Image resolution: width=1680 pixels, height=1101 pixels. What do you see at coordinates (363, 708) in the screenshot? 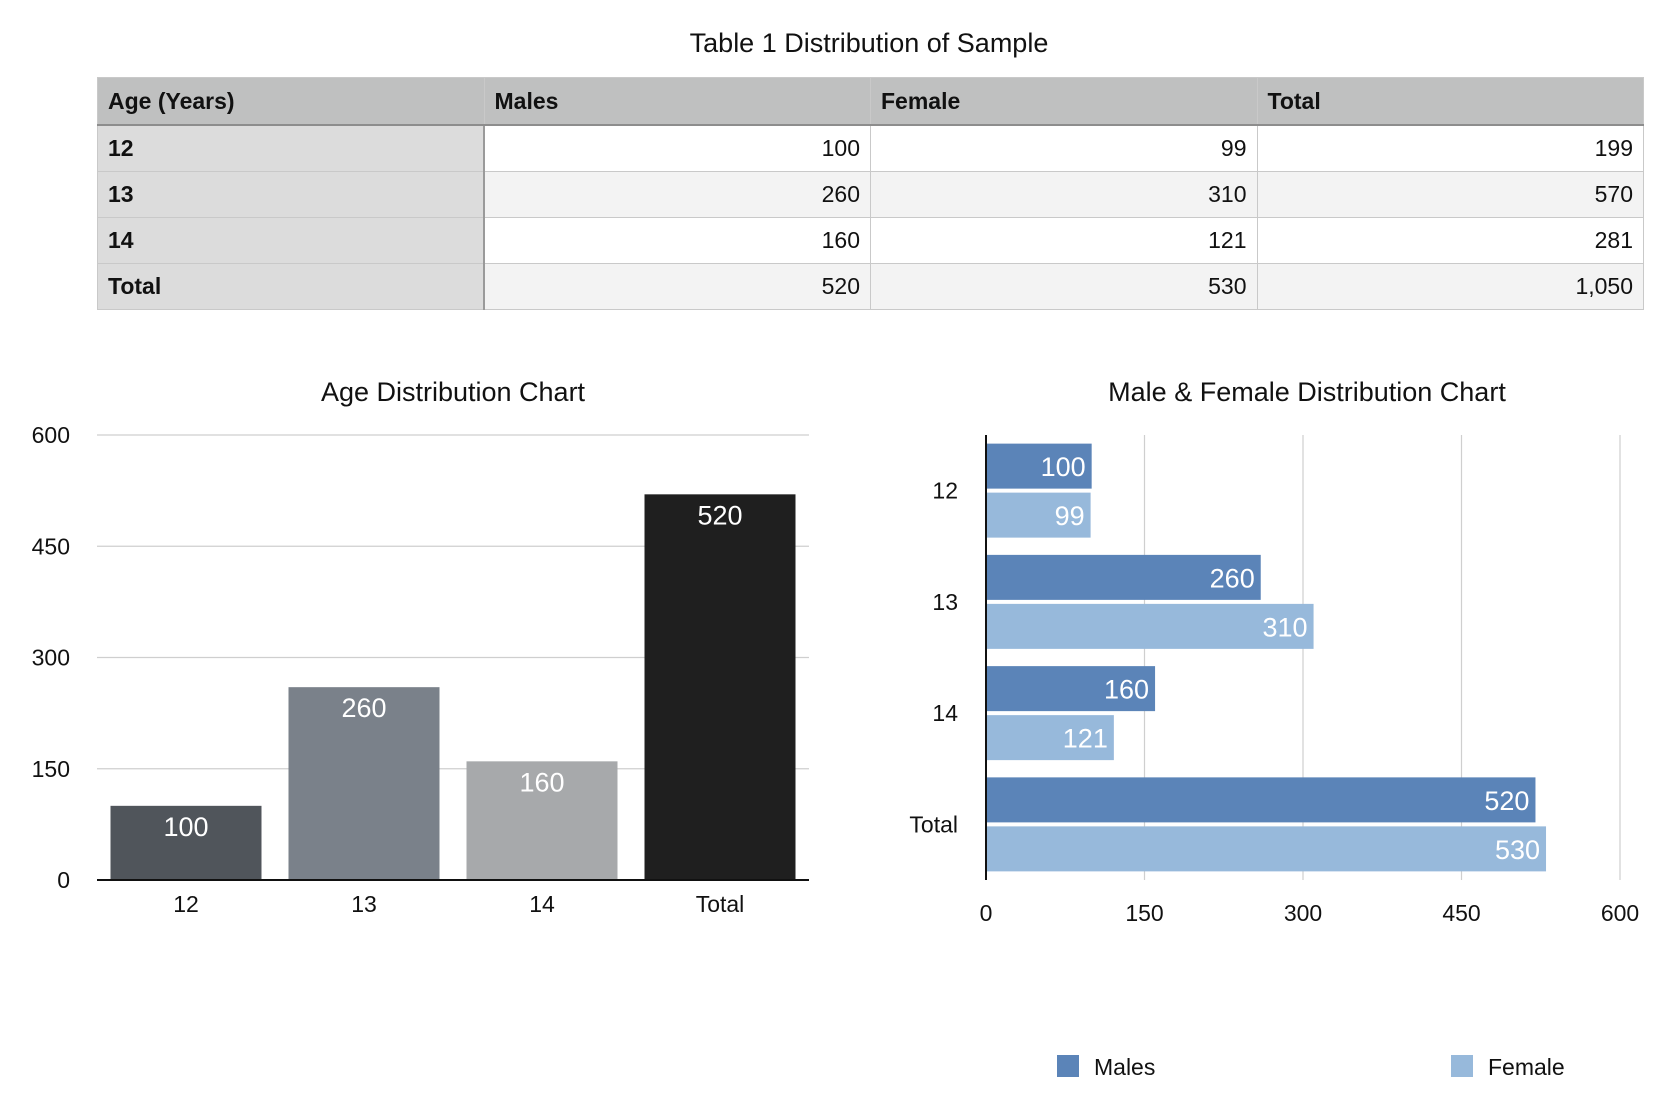
I see `age-bar-value-label: 260` at bounding box center [363, 708].